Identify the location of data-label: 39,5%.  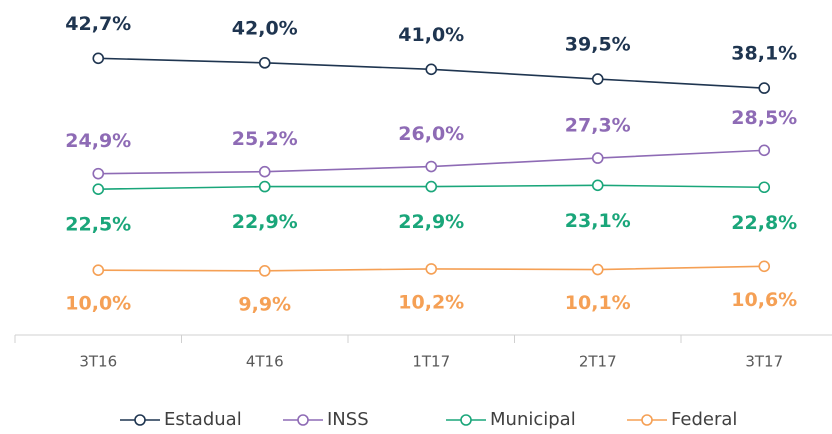
(598, 45).